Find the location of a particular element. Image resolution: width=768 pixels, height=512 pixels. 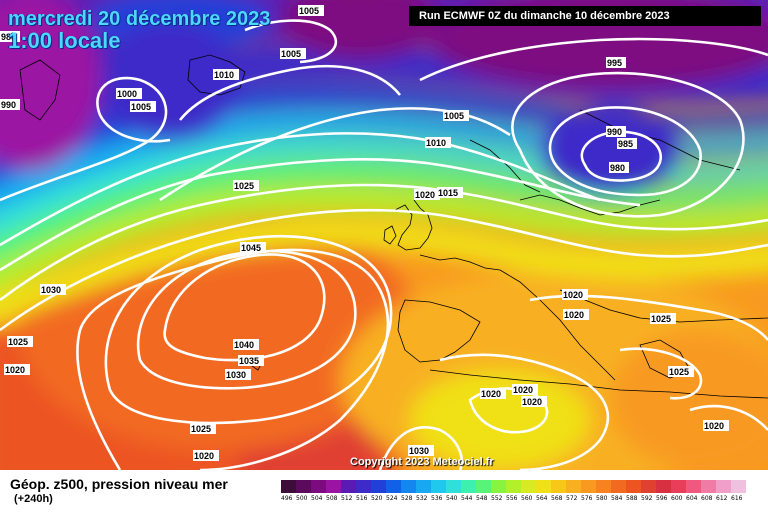

legend-swatch: 604 is located at coordinates (693, 491).